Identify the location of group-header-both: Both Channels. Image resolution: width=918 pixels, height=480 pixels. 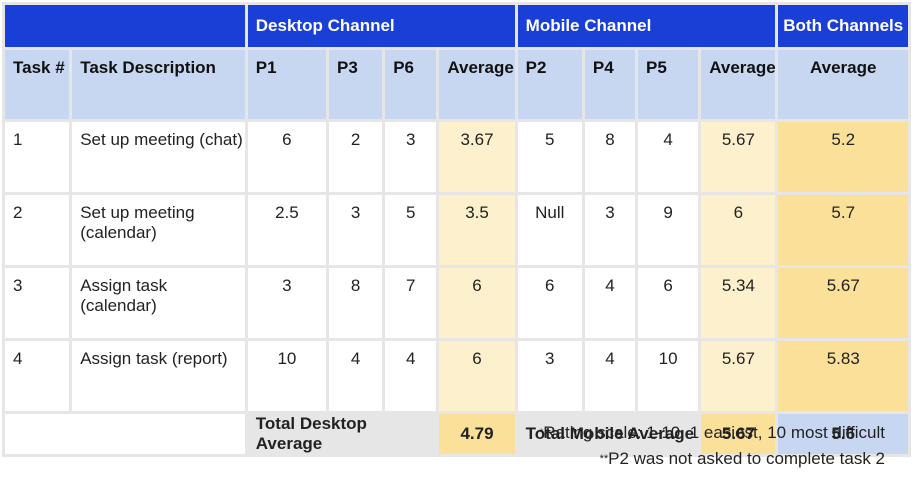
(843, 26).